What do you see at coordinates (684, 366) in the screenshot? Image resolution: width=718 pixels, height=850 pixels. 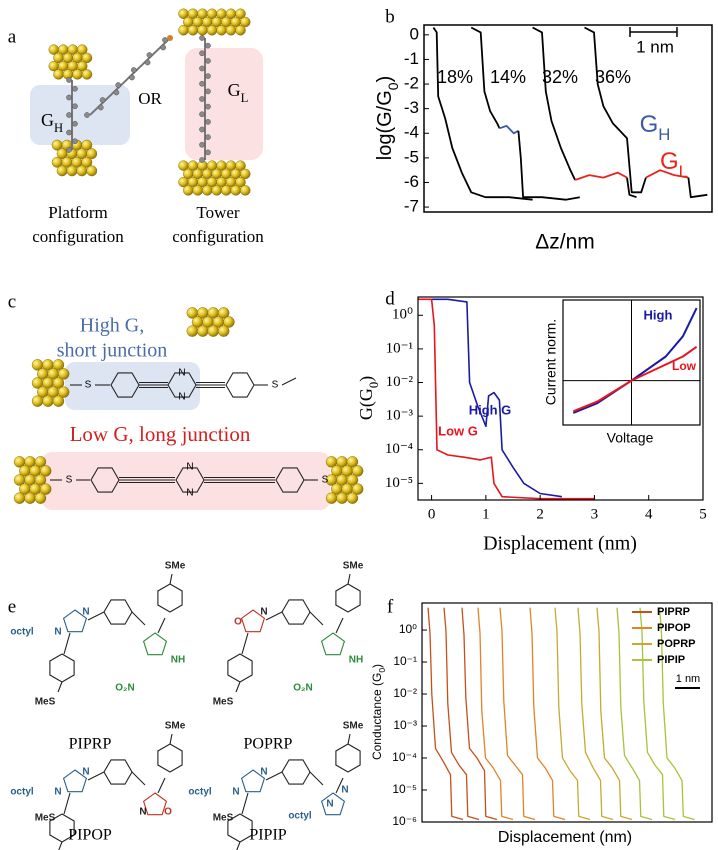 I see `low-label: Low` at bounding box center [684, 366].